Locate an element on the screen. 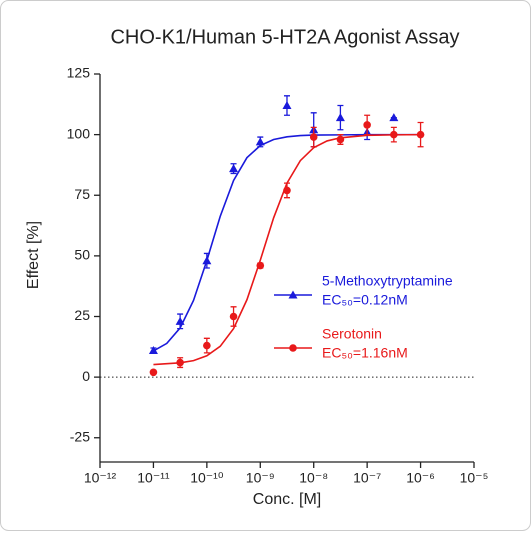 Image resolution: width=531 pixels, height=536 pixels. y-tick-label: 50 is located at coordinates (82, 255).